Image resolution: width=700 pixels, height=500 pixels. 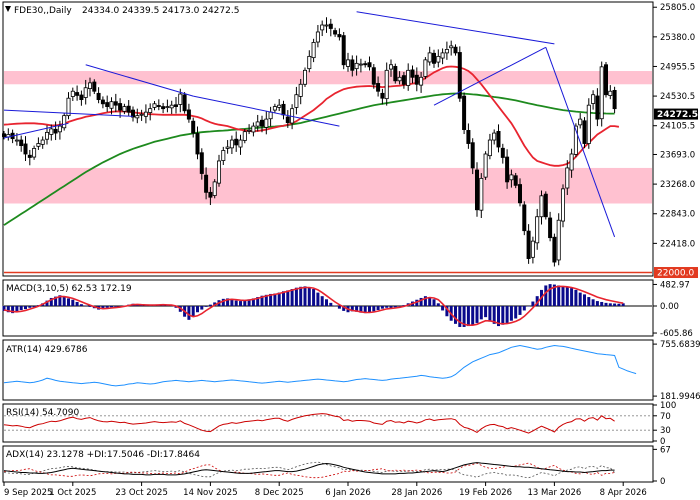 I want to click on time-tick-label: 13 Mar 2026, so click(x=554, y=493).